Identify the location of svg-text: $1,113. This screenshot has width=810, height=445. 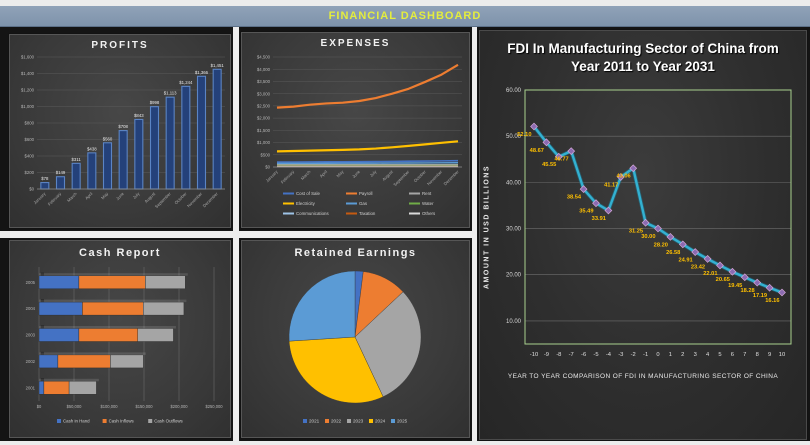
(170, 93).